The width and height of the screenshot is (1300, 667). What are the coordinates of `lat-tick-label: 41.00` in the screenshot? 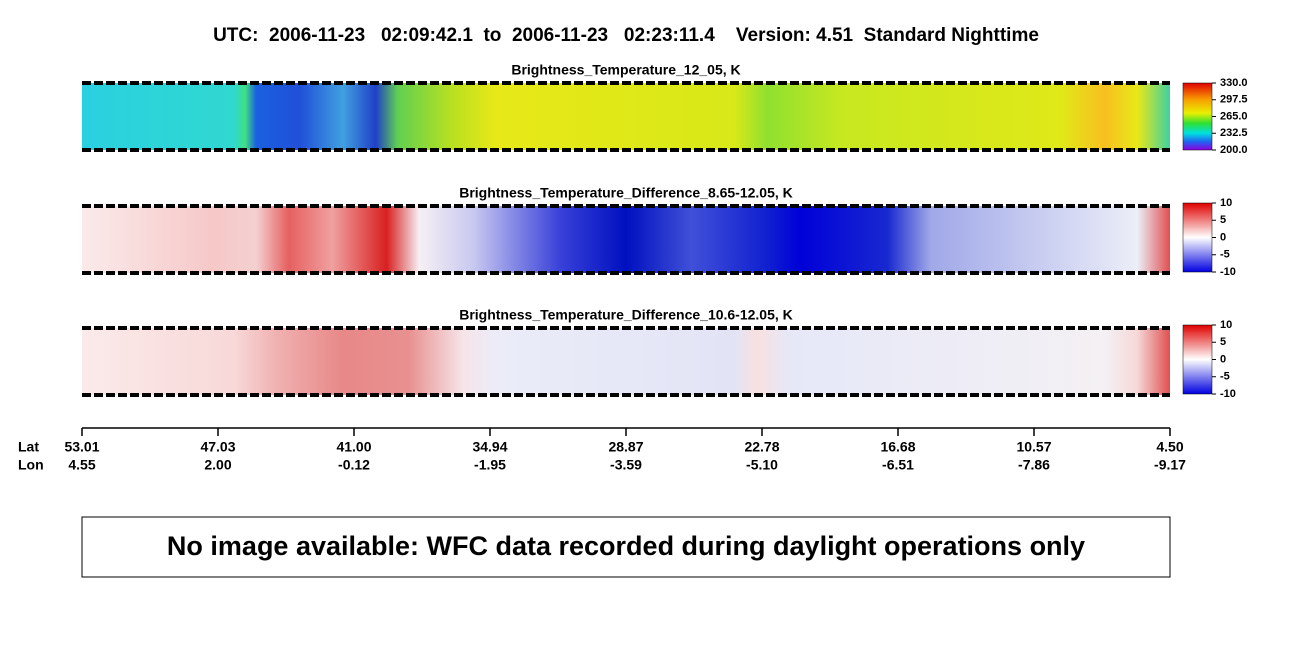 It's located at (353, 447).